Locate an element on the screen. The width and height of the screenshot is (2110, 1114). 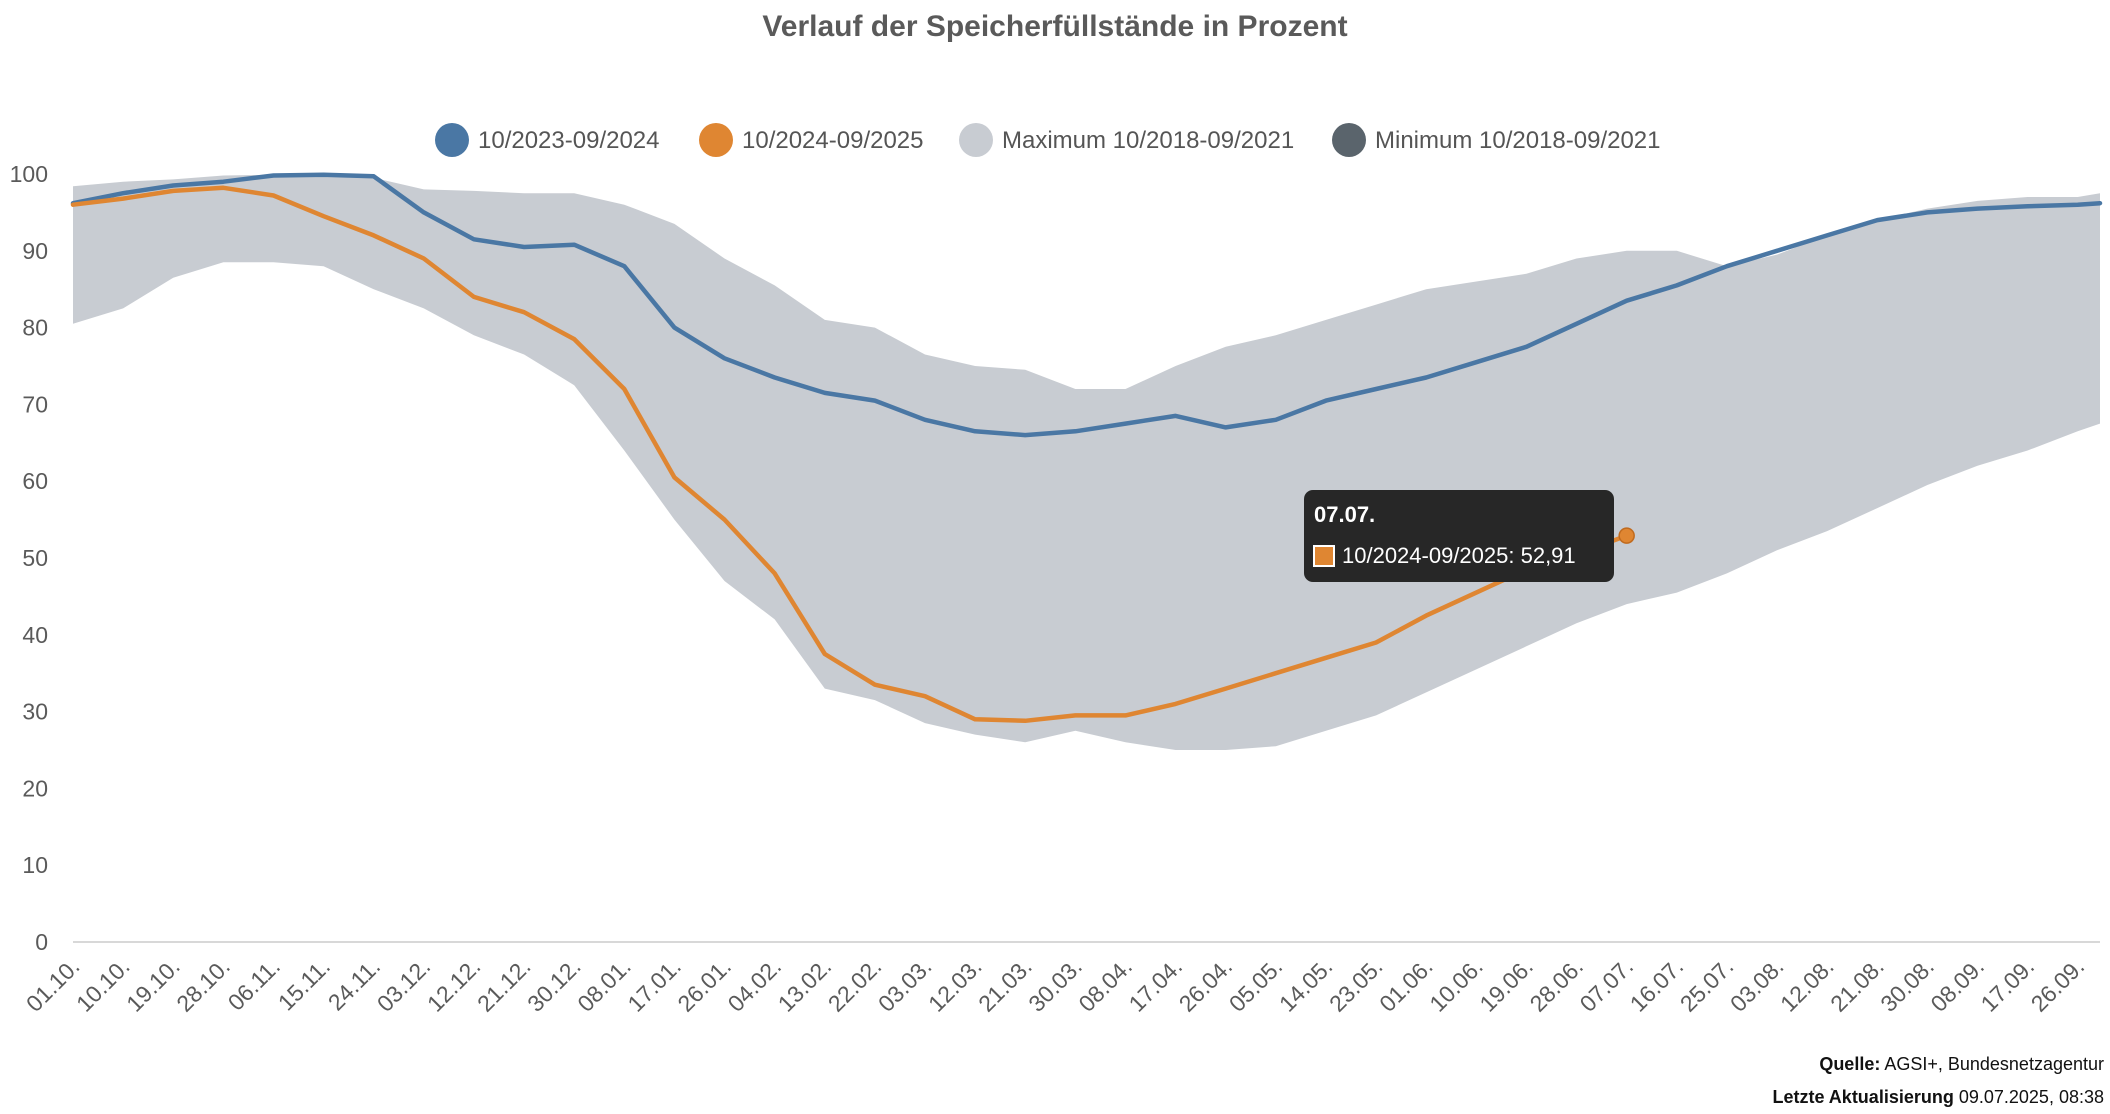
x-tick-label: 13.02. is located at coordinates (805, 985).